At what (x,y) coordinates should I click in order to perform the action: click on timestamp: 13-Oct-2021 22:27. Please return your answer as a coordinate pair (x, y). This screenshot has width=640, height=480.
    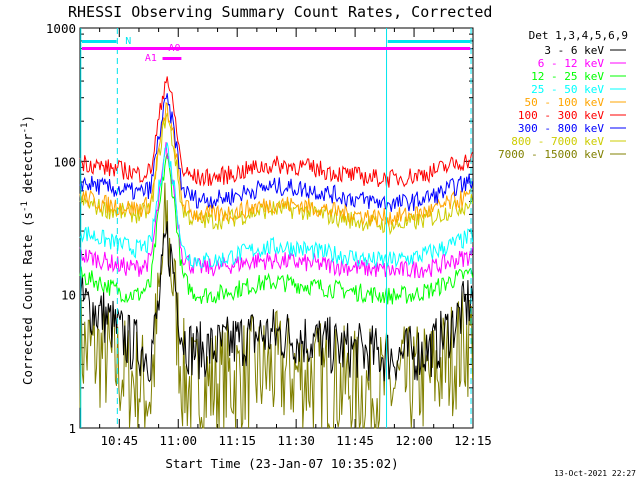
    Looking at the image, I should click on (595, 473).